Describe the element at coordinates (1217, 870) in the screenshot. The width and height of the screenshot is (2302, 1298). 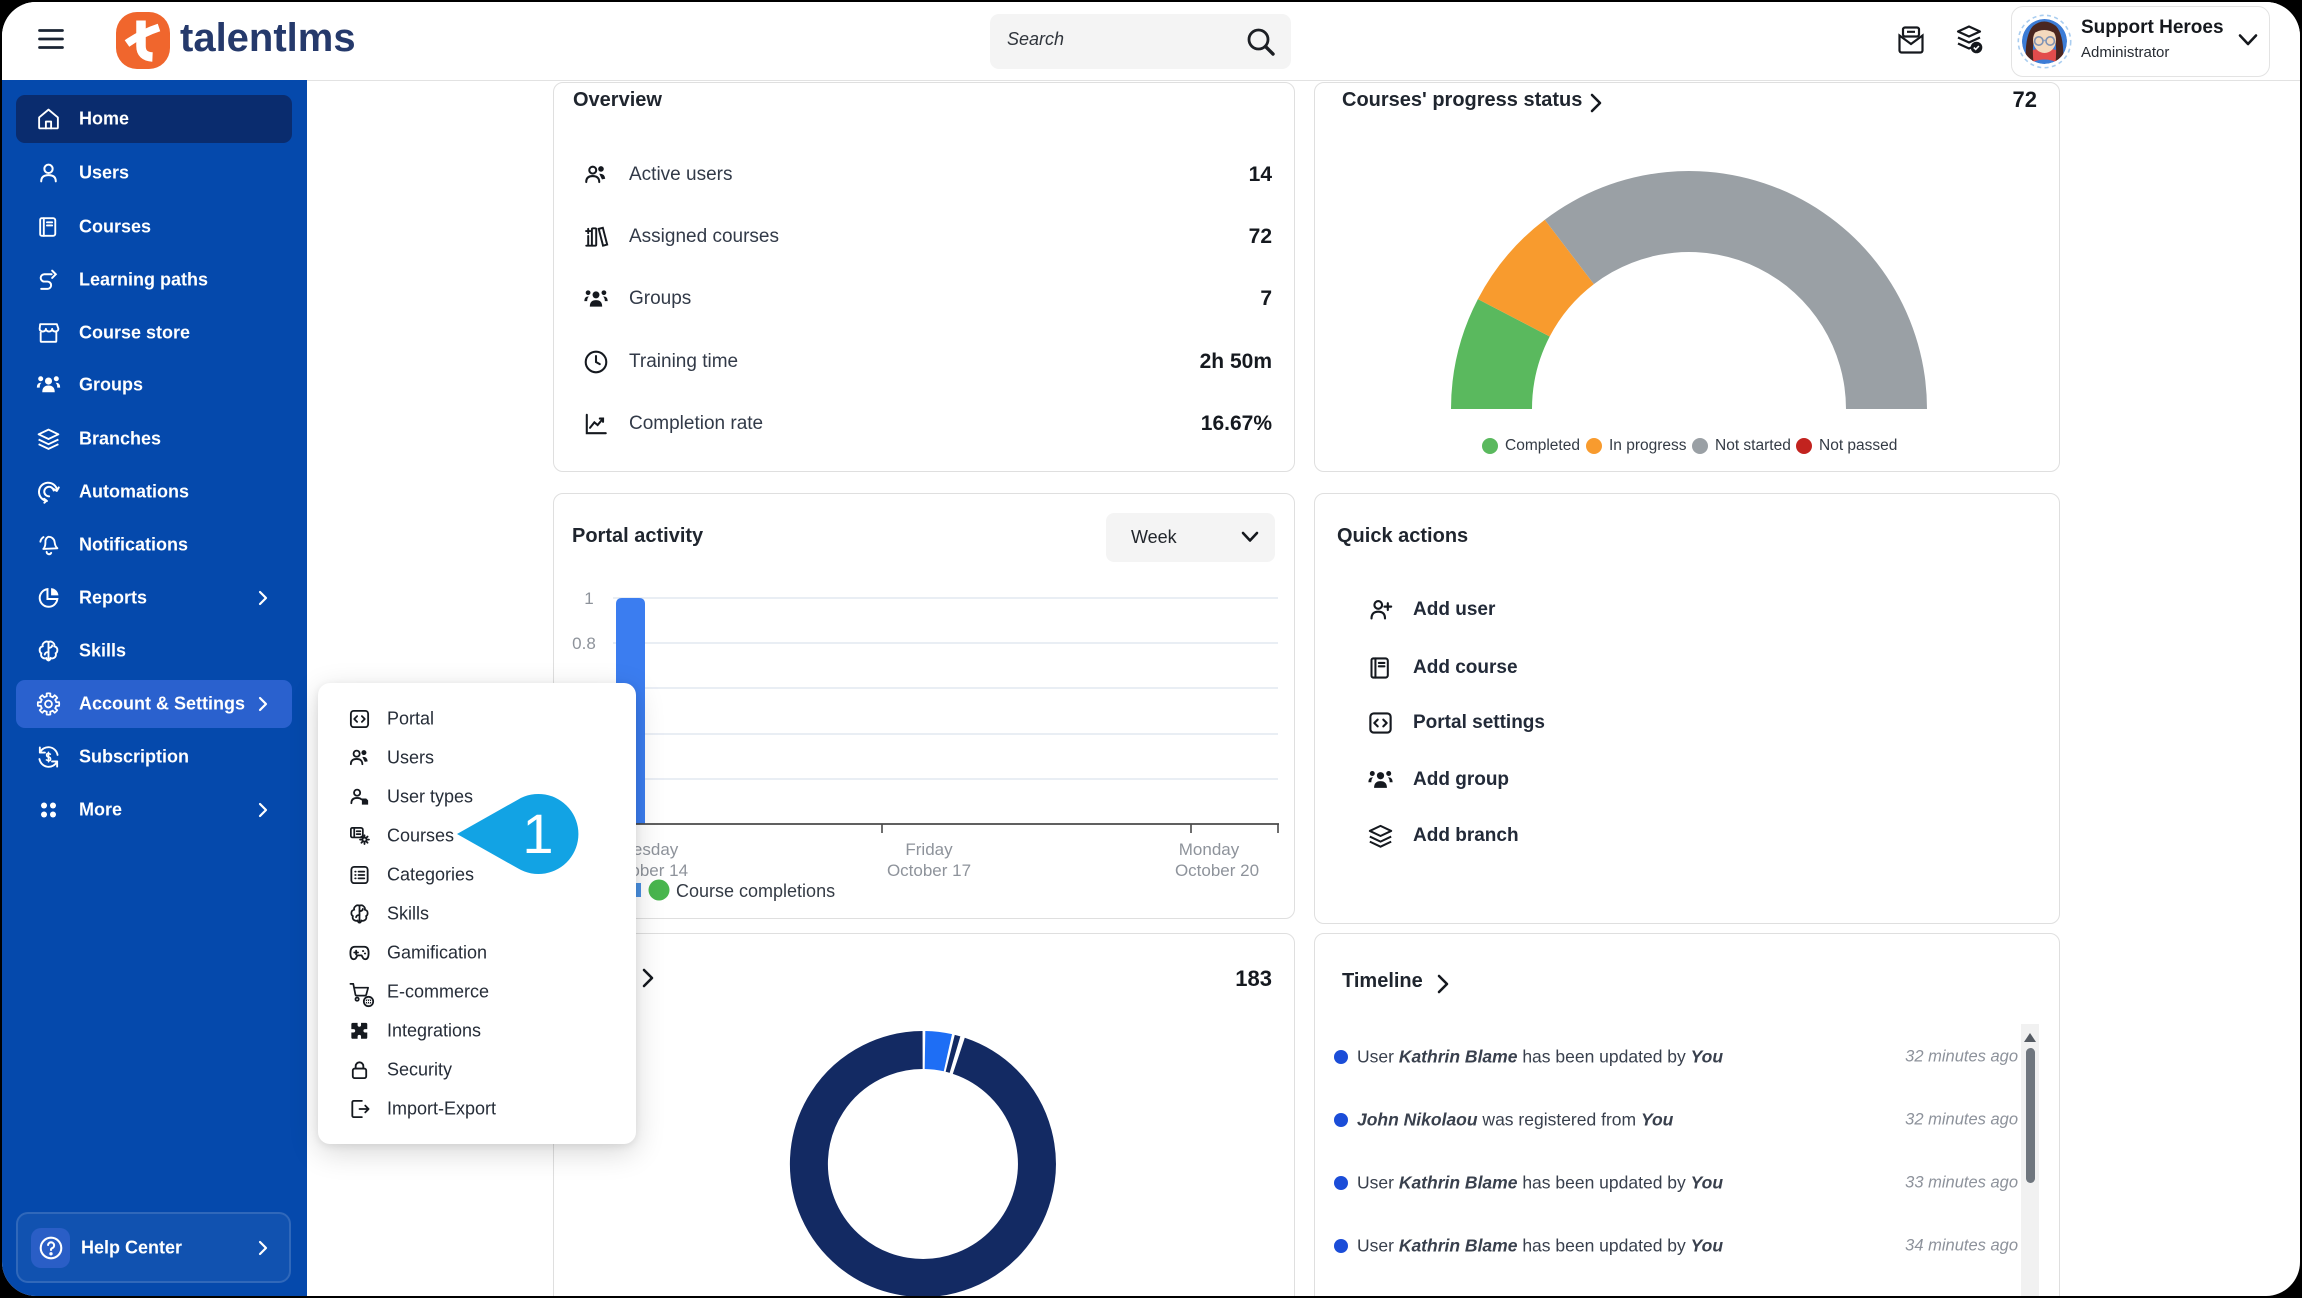
I see `svg-text: October 20` at that location.